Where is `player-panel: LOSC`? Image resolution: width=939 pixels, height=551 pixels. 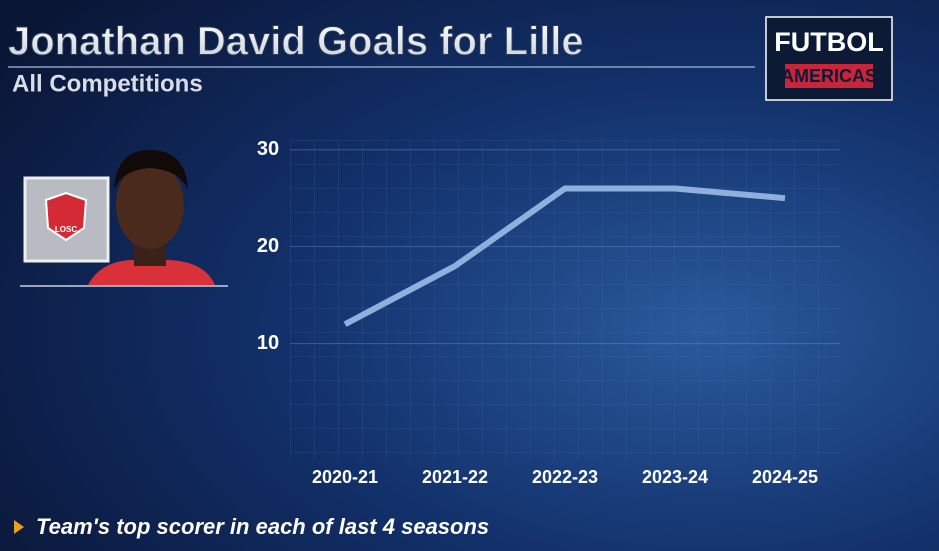 player-panel: LOSC is located at coordinates (124, 218).